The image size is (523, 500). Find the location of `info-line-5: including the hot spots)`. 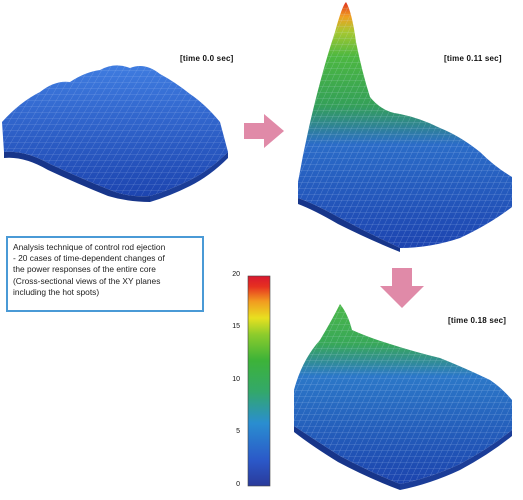

info-line-5: including the hot spots) is located at coordinates (56, 291).